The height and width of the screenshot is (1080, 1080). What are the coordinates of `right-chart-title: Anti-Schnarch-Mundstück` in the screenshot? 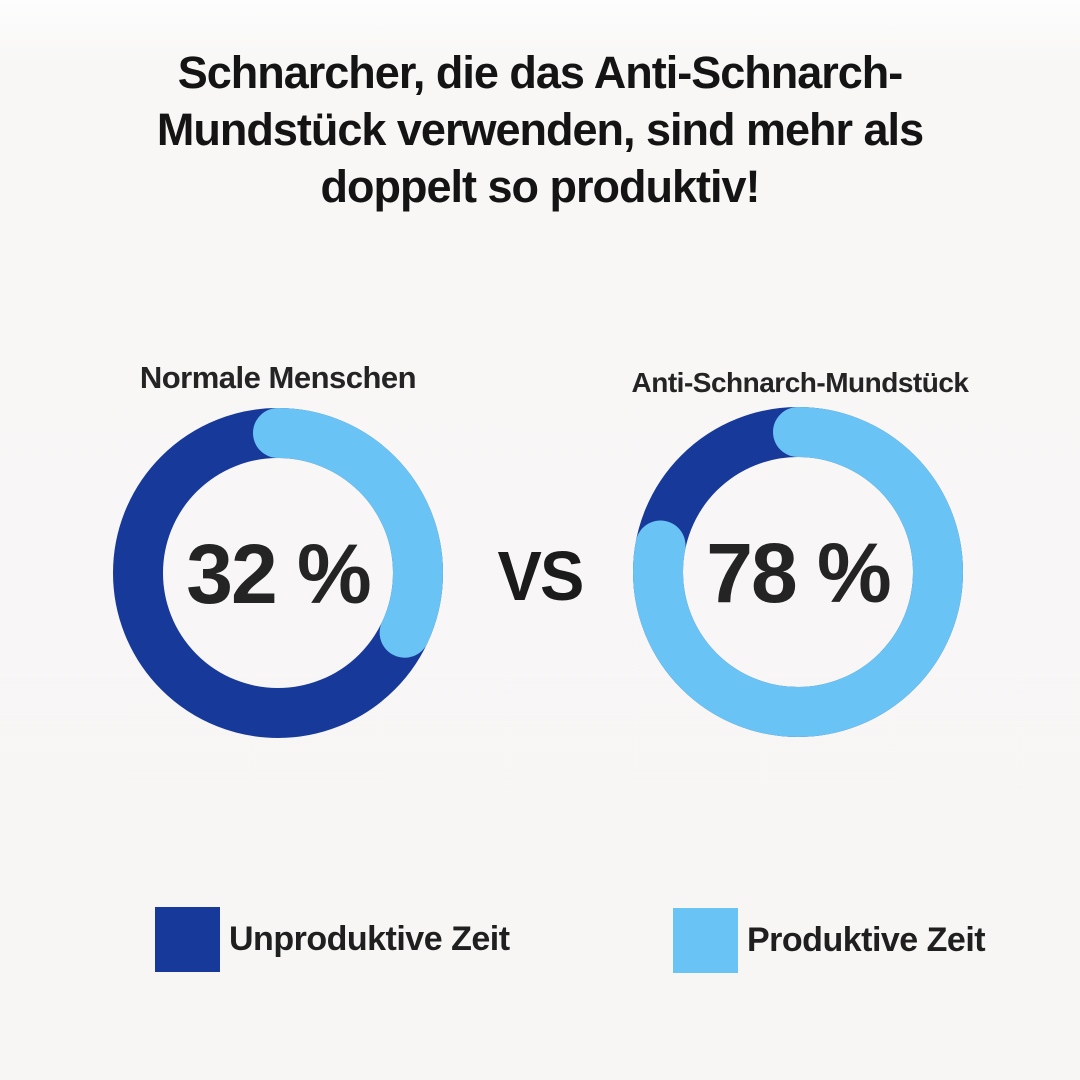 It's located at (800, 382).